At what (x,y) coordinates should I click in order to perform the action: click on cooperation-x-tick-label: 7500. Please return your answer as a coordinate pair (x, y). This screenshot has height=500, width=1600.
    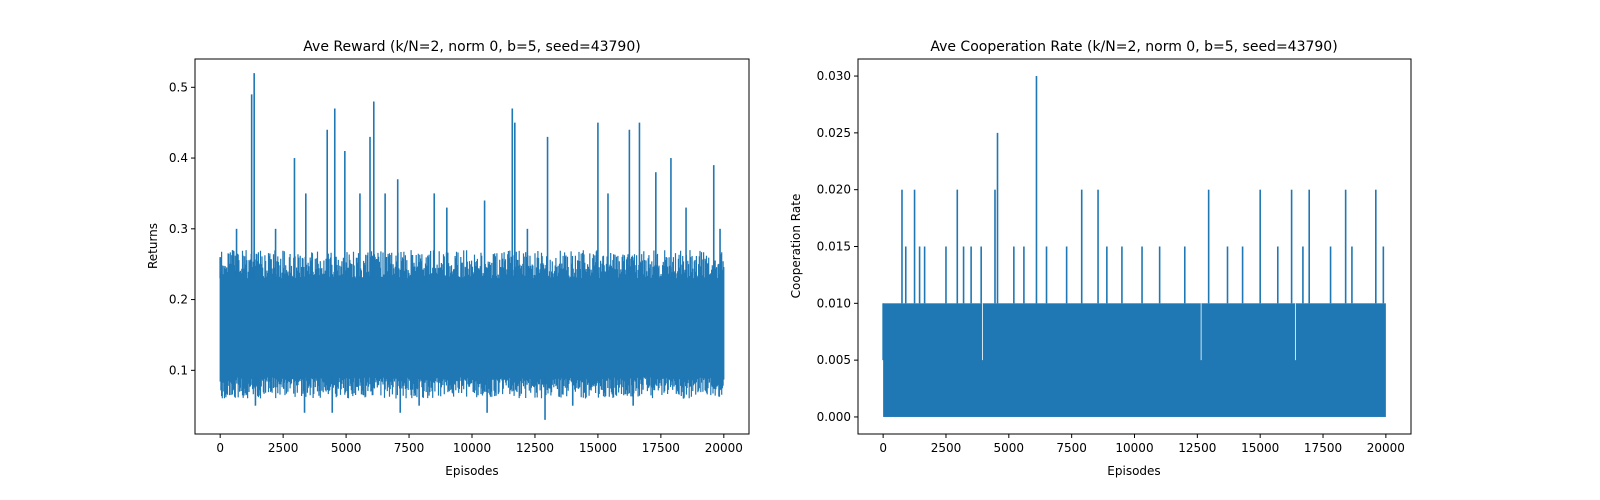
    Looking at the image, I should click on (1071, 448).